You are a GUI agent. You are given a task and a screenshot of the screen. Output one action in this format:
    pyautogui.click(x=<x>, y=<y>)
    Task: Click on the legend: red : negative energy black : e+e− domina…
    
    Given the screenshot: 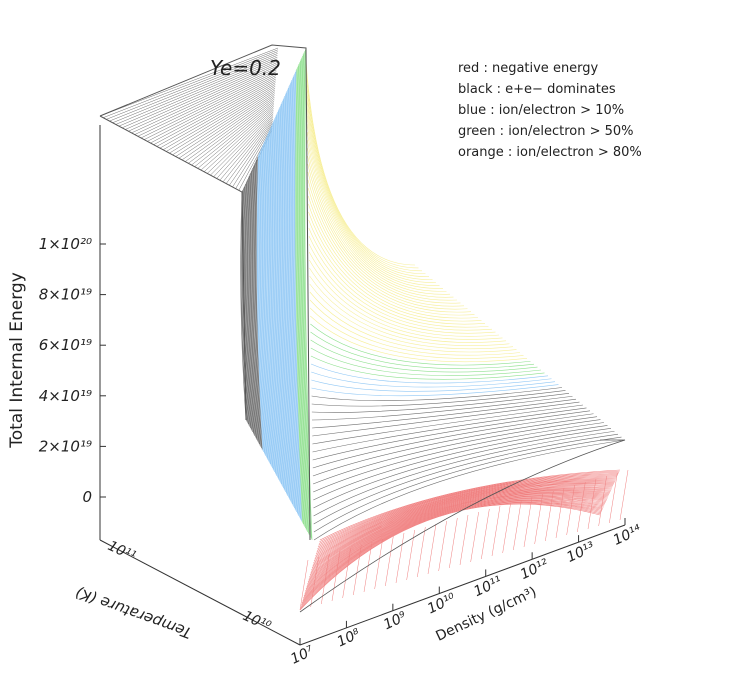 What is the action you would take?
    pyautogui.click(x=550, y=110)
    